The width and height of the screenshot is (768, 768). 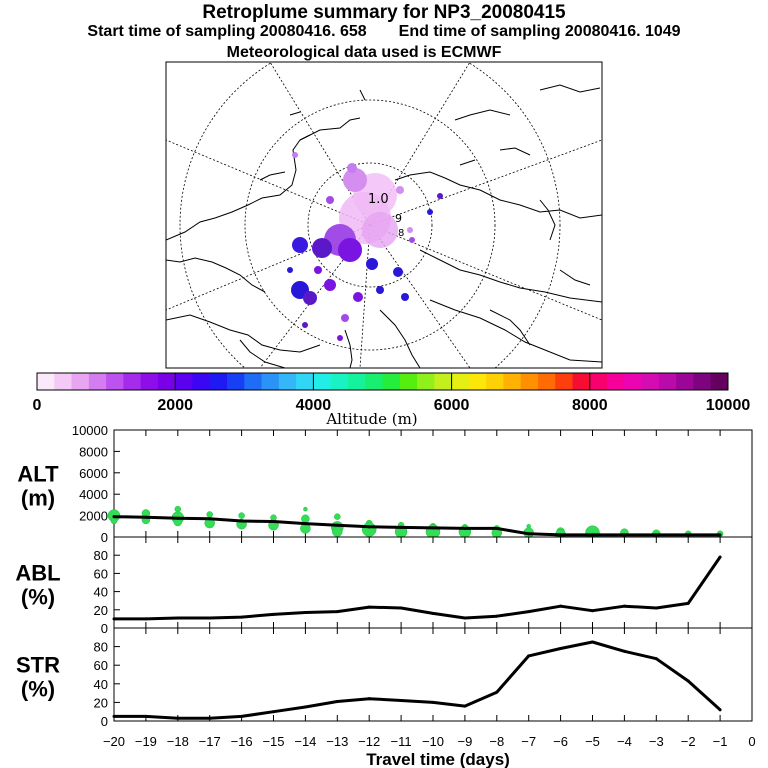 I want to click on x-tick-label: −19, so click(x=146, y=741).